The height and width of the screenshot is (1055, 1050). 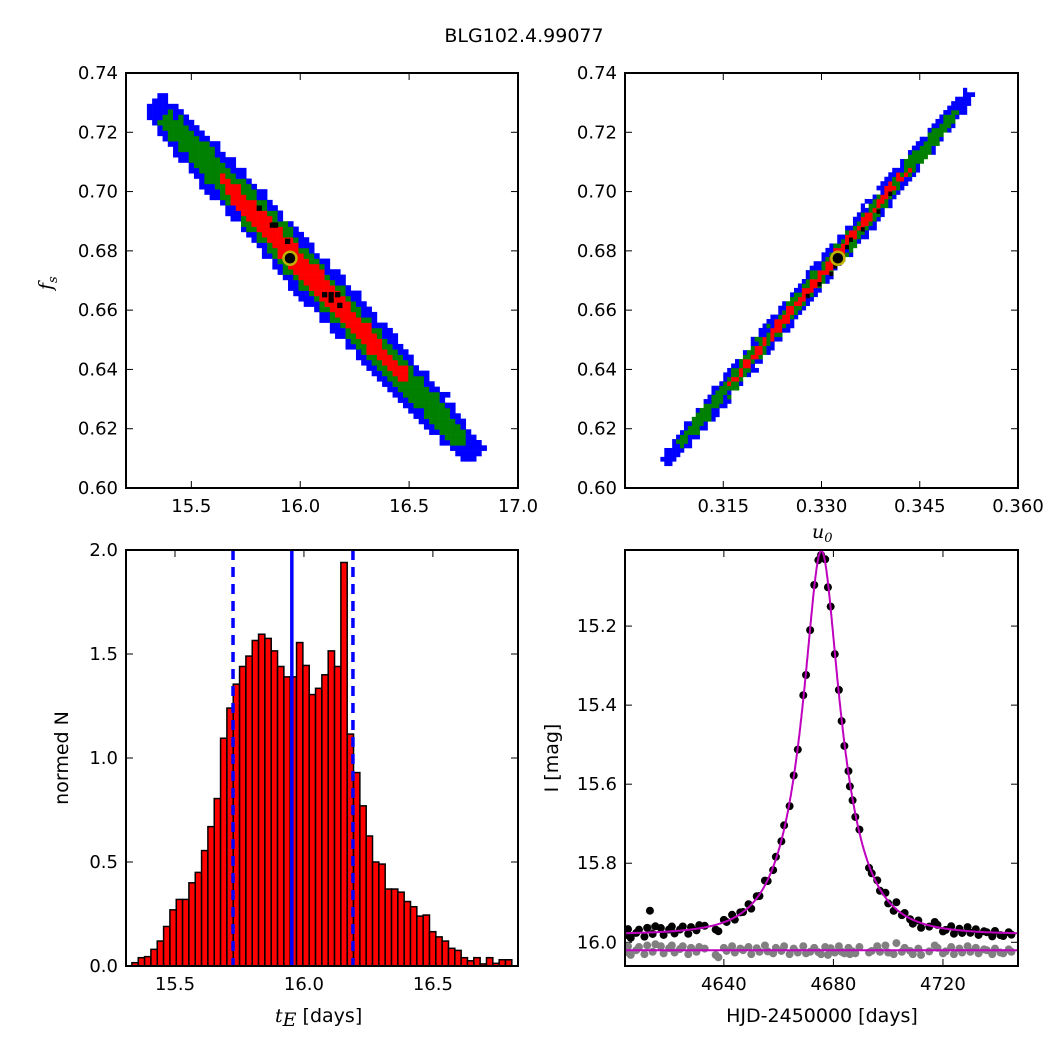 I want to click on y-tick-label: 15.4, so click(x=597, y=705).